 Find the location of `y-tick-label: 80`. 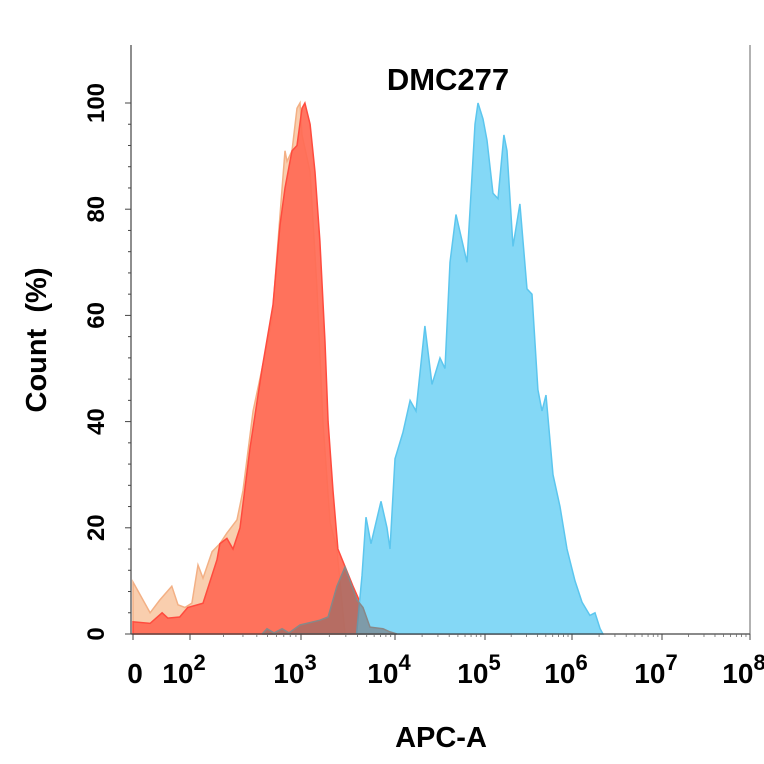

y-tick-label: 80 is located at coordinates (96, 209).